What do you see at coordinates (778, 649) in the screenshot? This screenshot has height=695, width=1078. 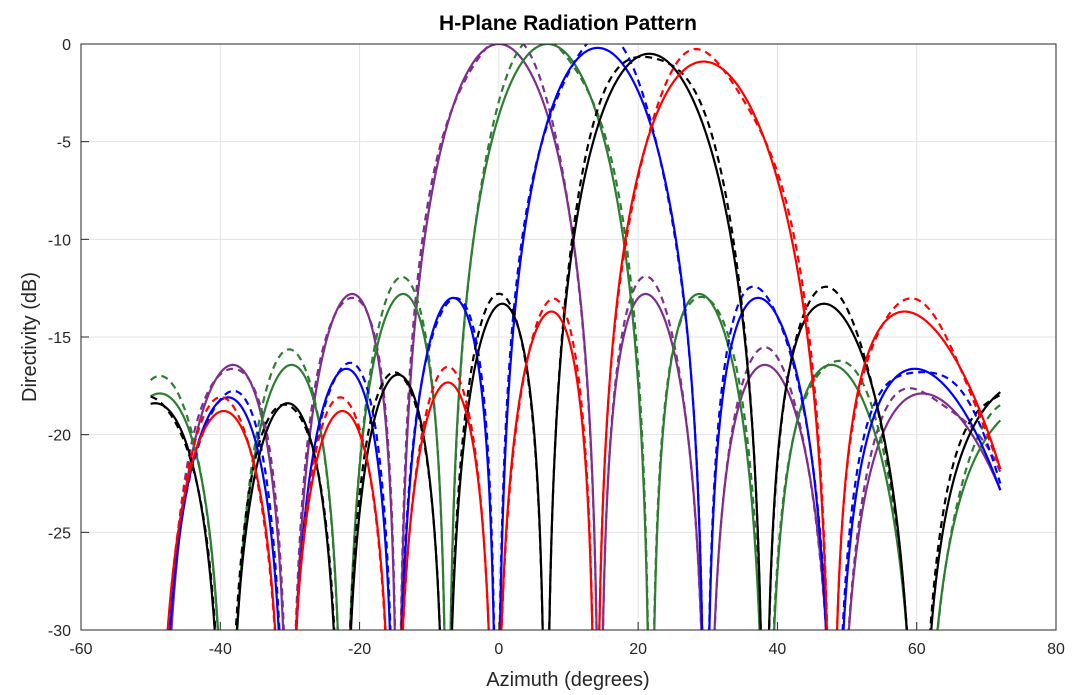 I see `x-tick-label: 40` at bounding box center [778, 649].